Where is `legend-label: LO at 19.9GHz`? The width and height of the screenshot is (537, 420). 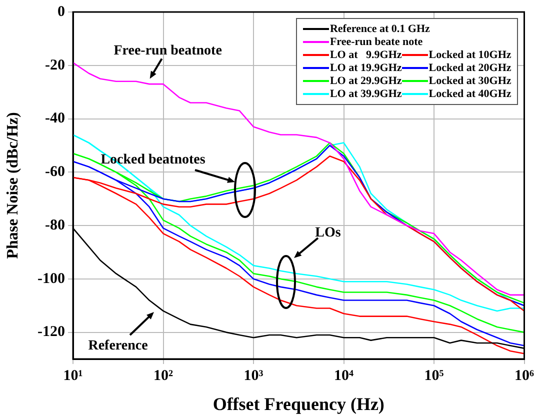 legend-label: LO at 19.9GHz is located at coordinates (366, 68).